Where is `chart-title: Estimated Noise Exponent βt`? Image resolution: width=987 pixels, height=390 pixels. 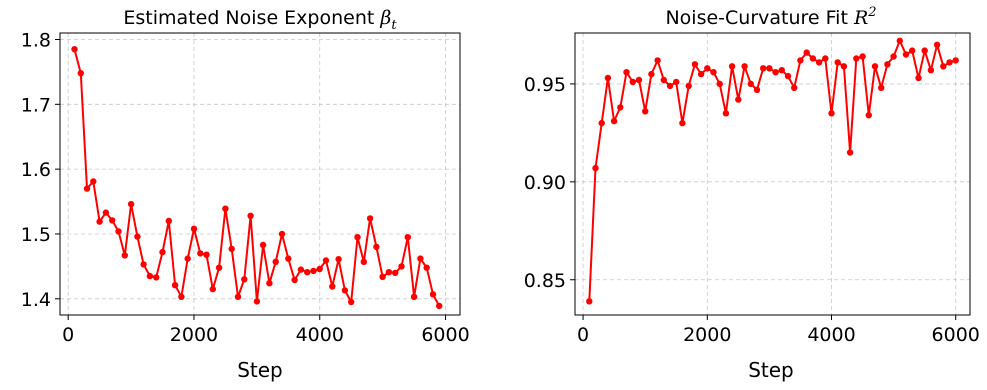
chart-title: Estimated Noise Exponent βt is located at coordinates (260, 20).